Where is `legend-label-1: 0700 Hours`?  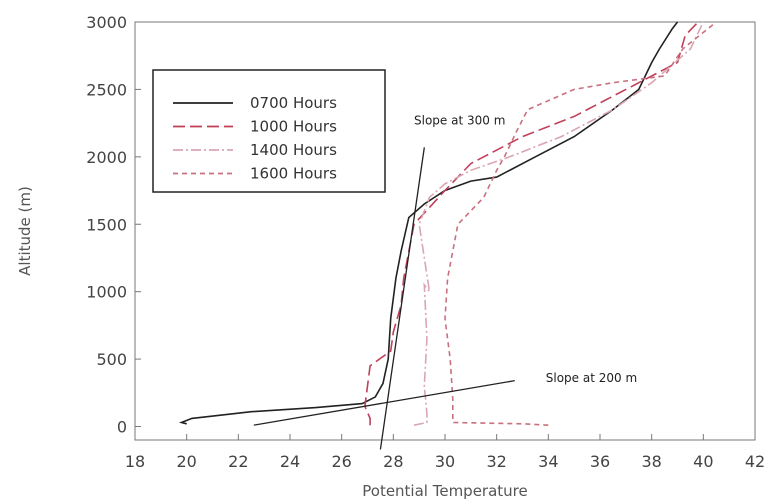
legend-label-1: 0700 Hours is located at coordinates (293, 103).